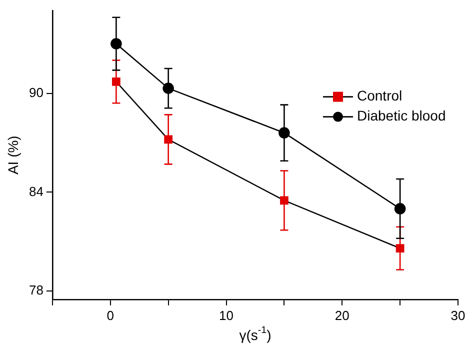 This screenshot has height=349, width=474. What do you see at coordinates (226, 315) in the screenshot?
I see `x-tick-label: 10` at bounding box center [226, 315].